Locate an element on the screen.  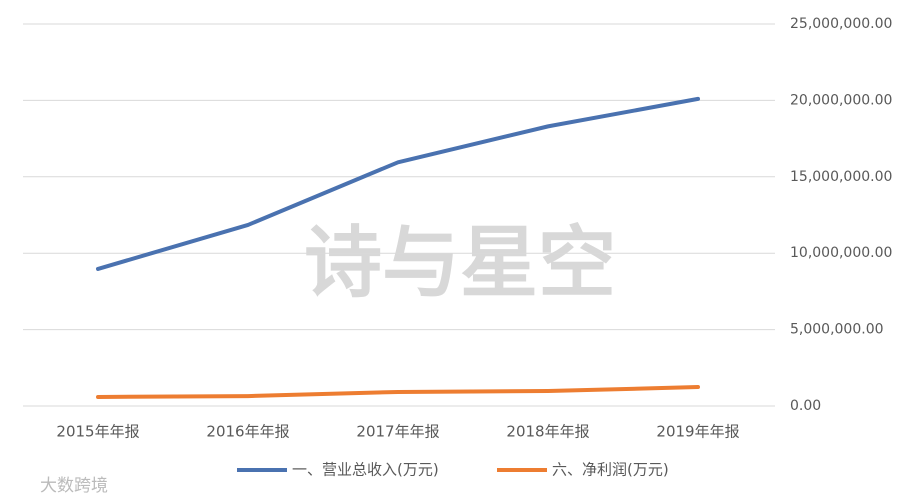
logo: 大数跨境 is located at coordinates (74, 486).